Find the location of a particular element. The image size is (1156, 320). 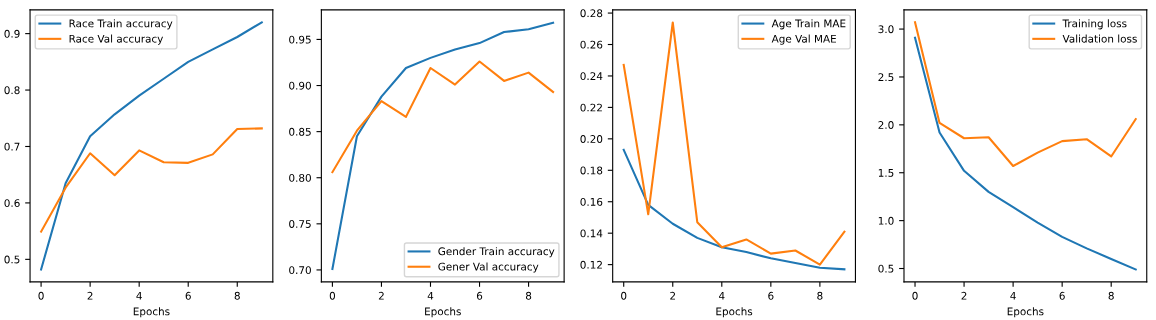

y-tick-label: 0.14 is located at coordinates (591, 233).